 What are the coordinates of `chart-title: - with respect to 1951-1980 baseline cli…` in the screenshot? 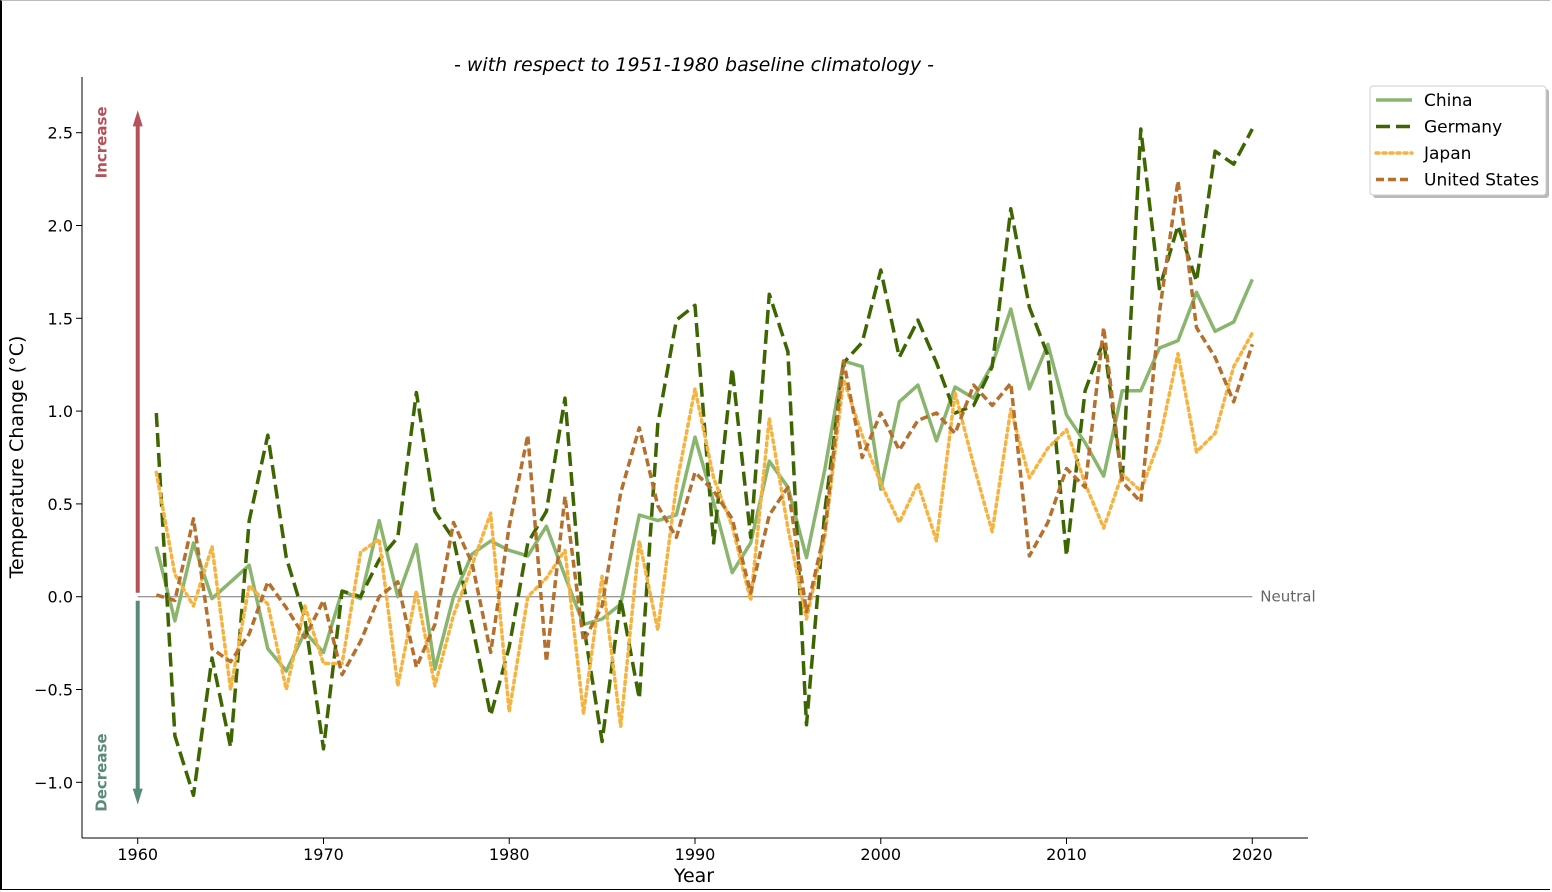 It's located at (694, 65).